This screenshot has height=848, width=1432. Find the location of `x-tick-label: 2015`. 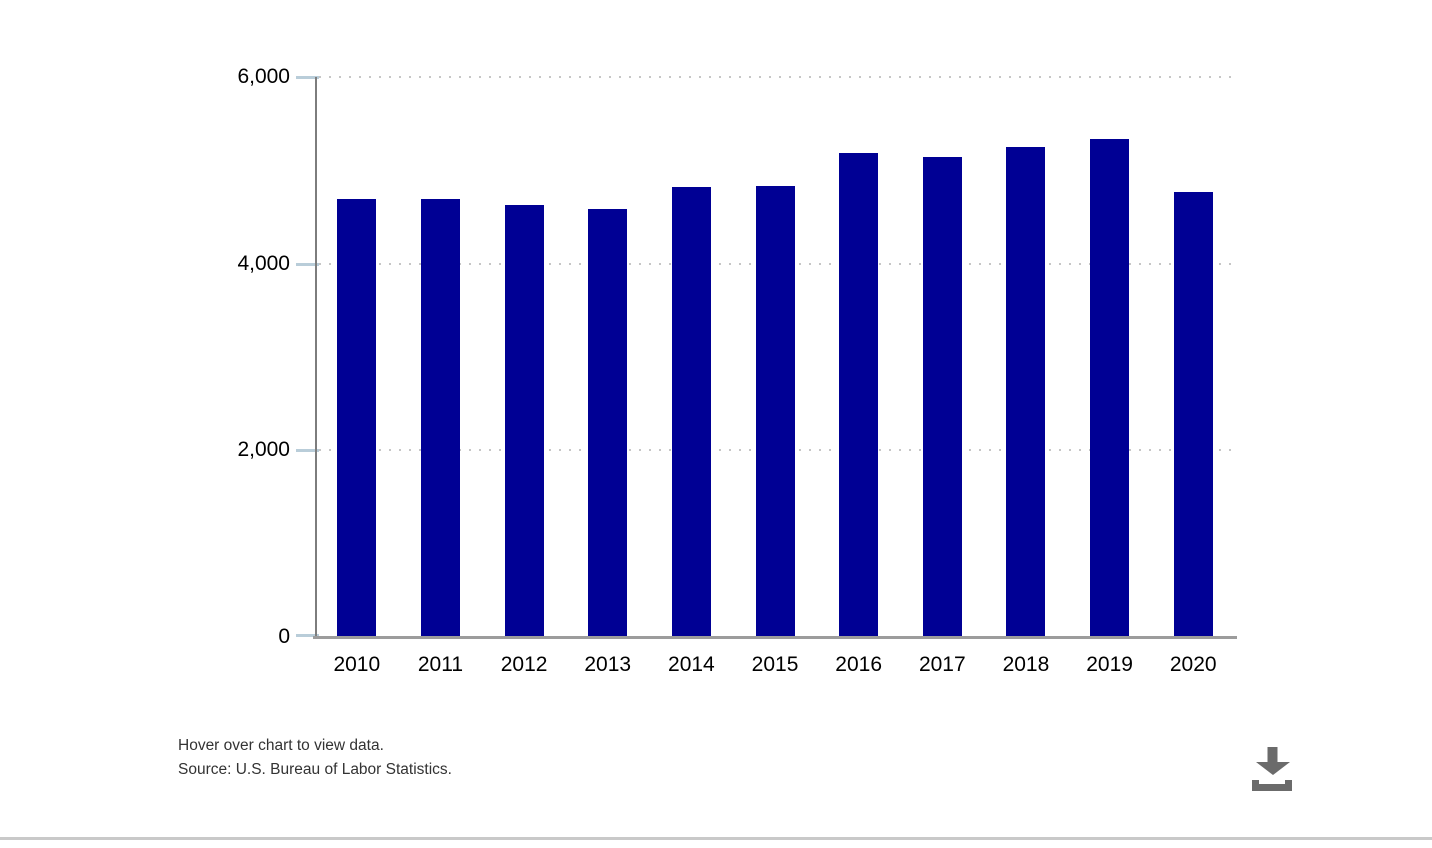

x-tick-label: 2015 is located at coordinates (775, 664).